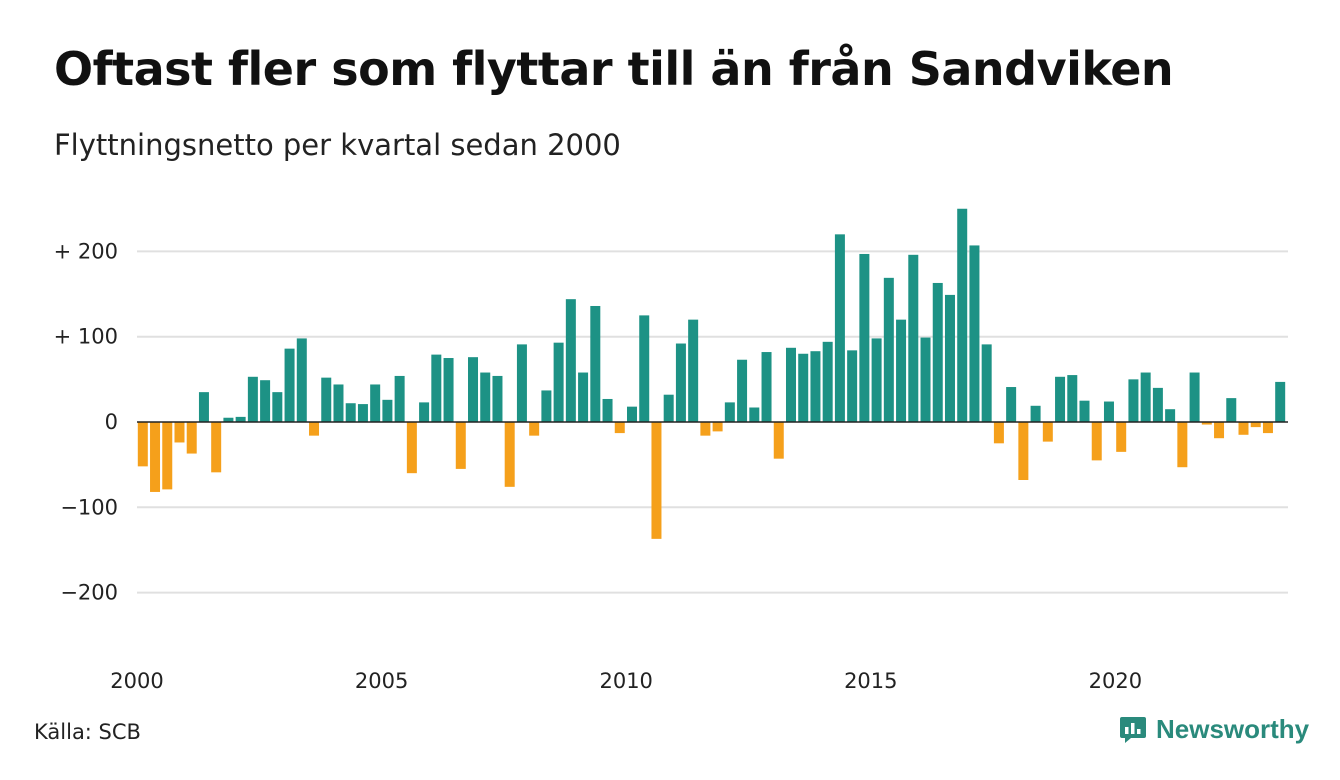 The width and height of the screenshot is (1340, 780). Describe the element at coordinates (86, 421) in the screenshot. I see `y-axis-ticks: + 200 + 100 0 −100 −200` at that location.